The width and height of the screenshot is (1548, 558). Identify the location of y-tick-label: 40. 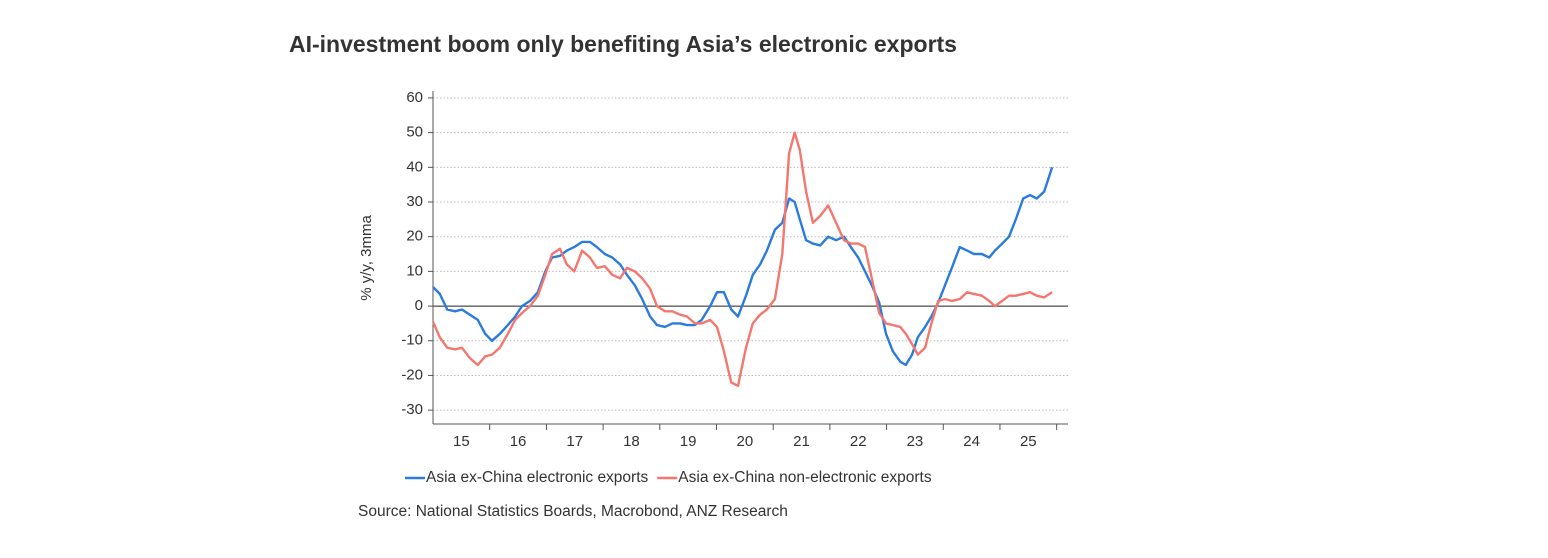
(414, 166).